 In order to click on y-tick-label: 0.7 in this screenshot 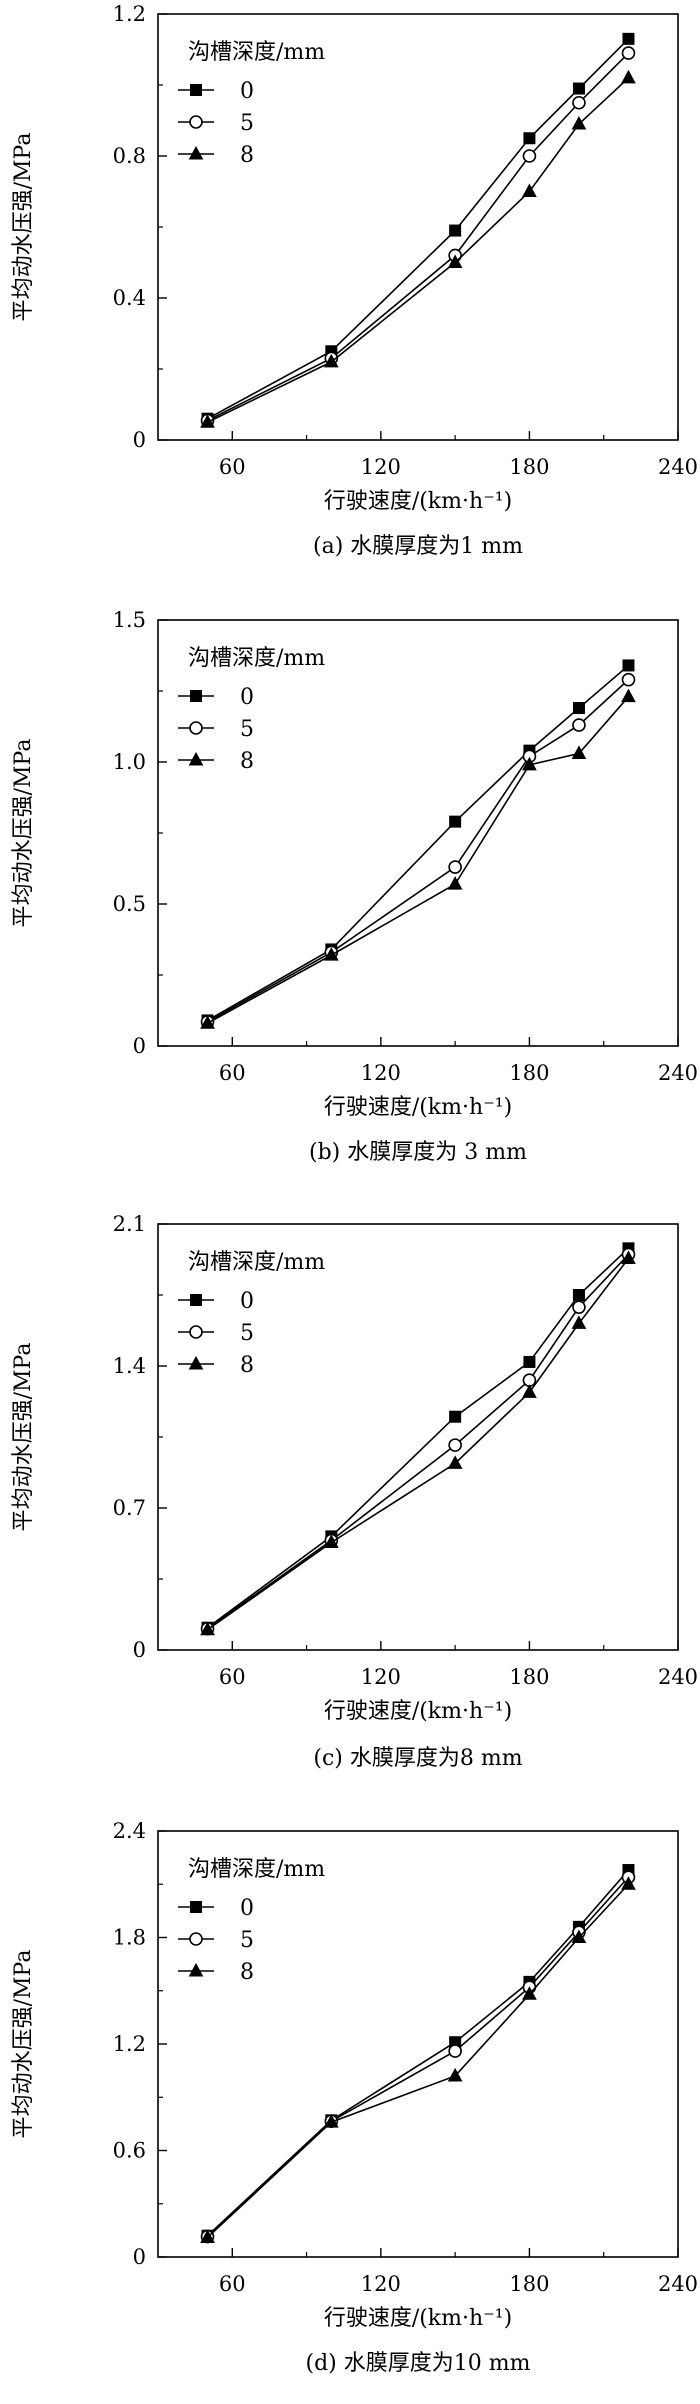, I will do `click(129, 1508)`.